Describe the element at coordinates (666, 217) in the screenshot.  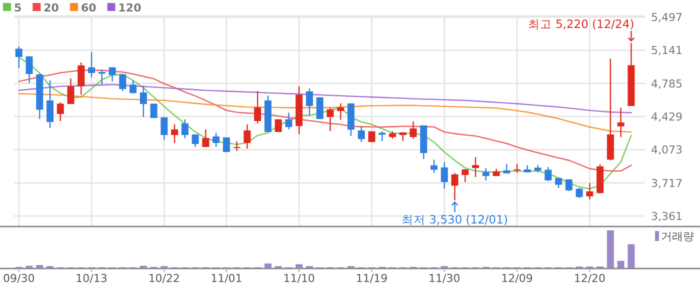
I see `y-tick-label: 3,361` at that location.